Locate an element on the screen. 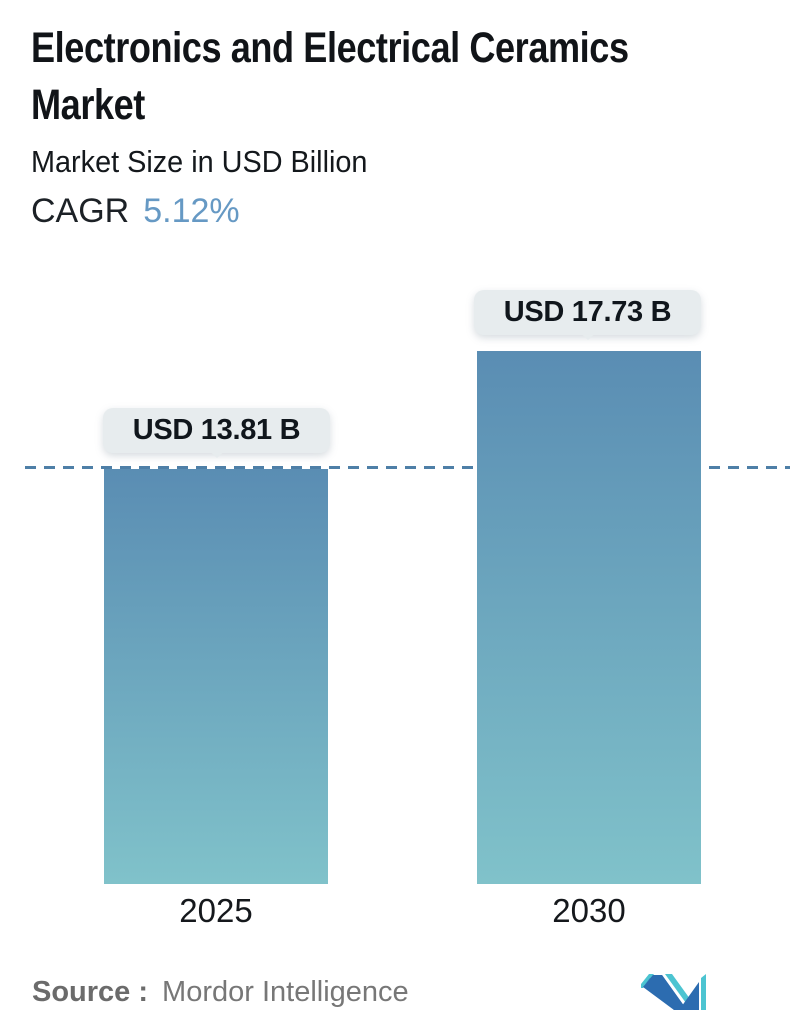 The width and height of the screenshot is (796, 1034). x-axis-label-2025: 2025 is located at coordinates (216, 910).